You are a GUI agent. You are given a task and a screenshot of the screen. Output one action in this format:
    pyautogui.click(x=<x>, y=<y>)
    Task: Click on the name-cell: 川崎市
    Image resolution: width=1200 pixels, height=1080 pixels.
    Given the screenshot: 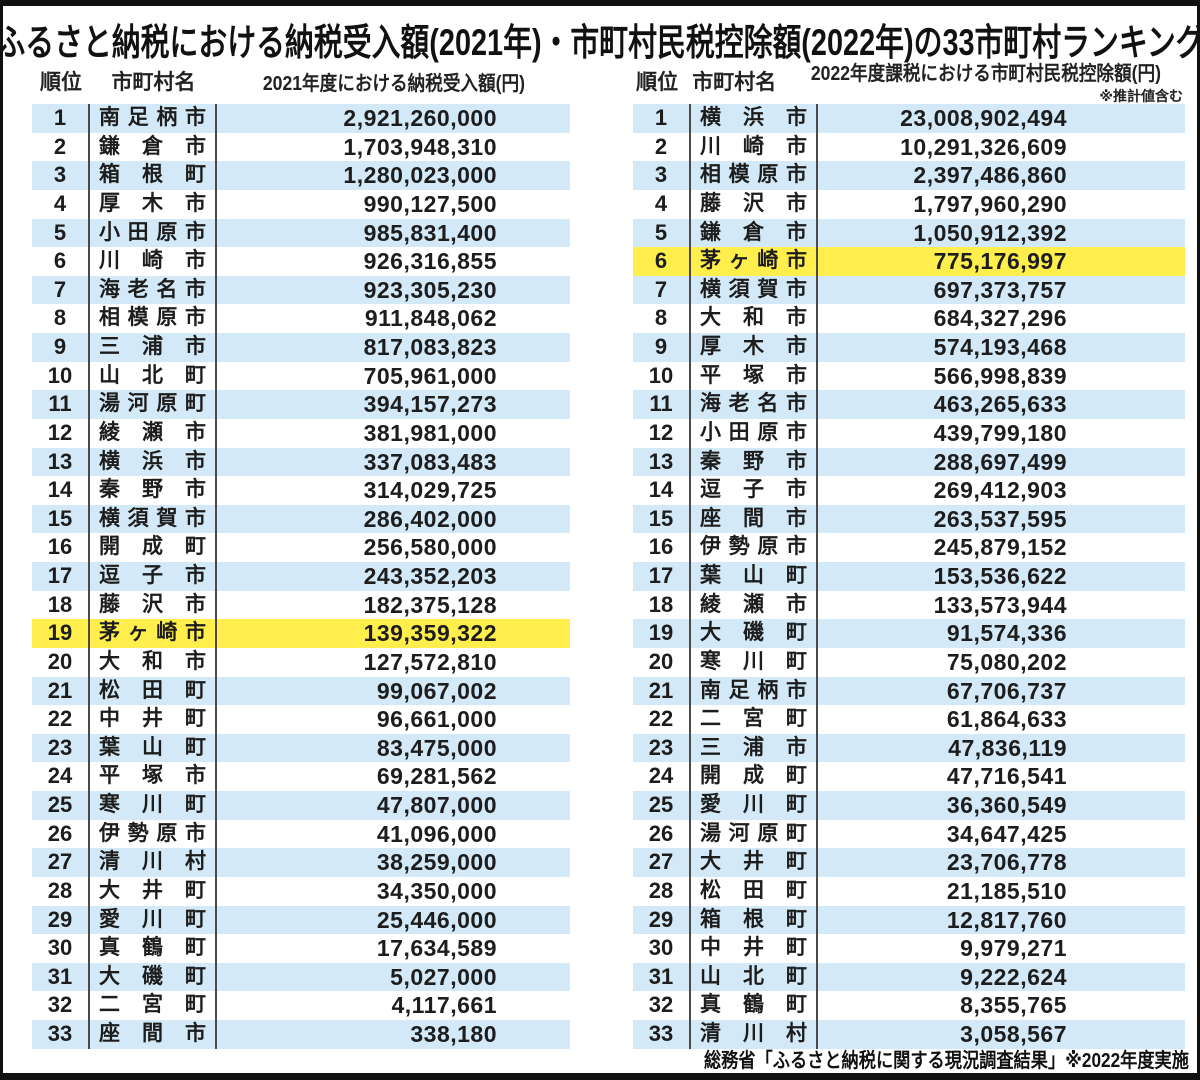 What is the action you would take?
    pyautogui.click(x=754, y=147)
    